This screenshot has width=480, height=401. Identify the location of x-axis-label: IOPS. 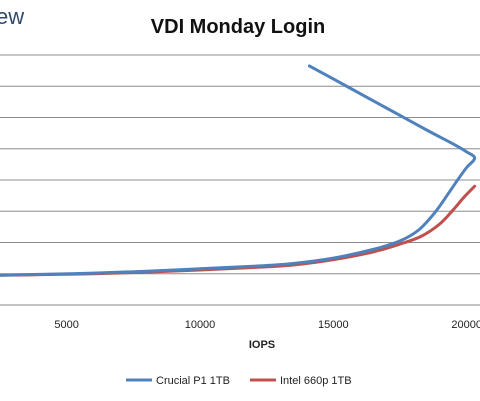
(262, 345).